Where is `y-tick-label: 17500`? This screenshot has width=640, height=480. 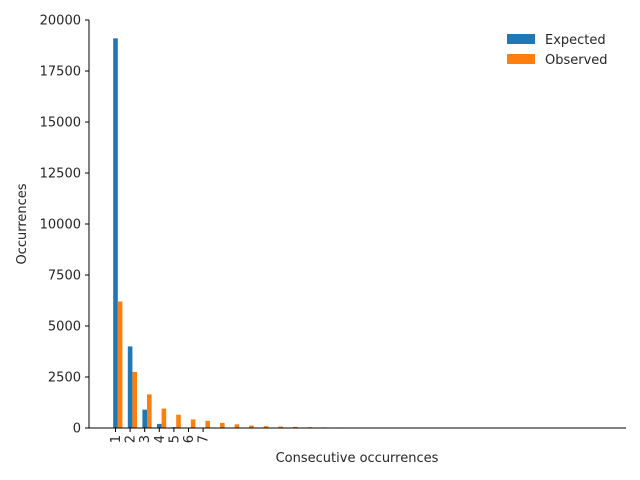
y-tick-label: 17500 is located at coordinates (60, 72).